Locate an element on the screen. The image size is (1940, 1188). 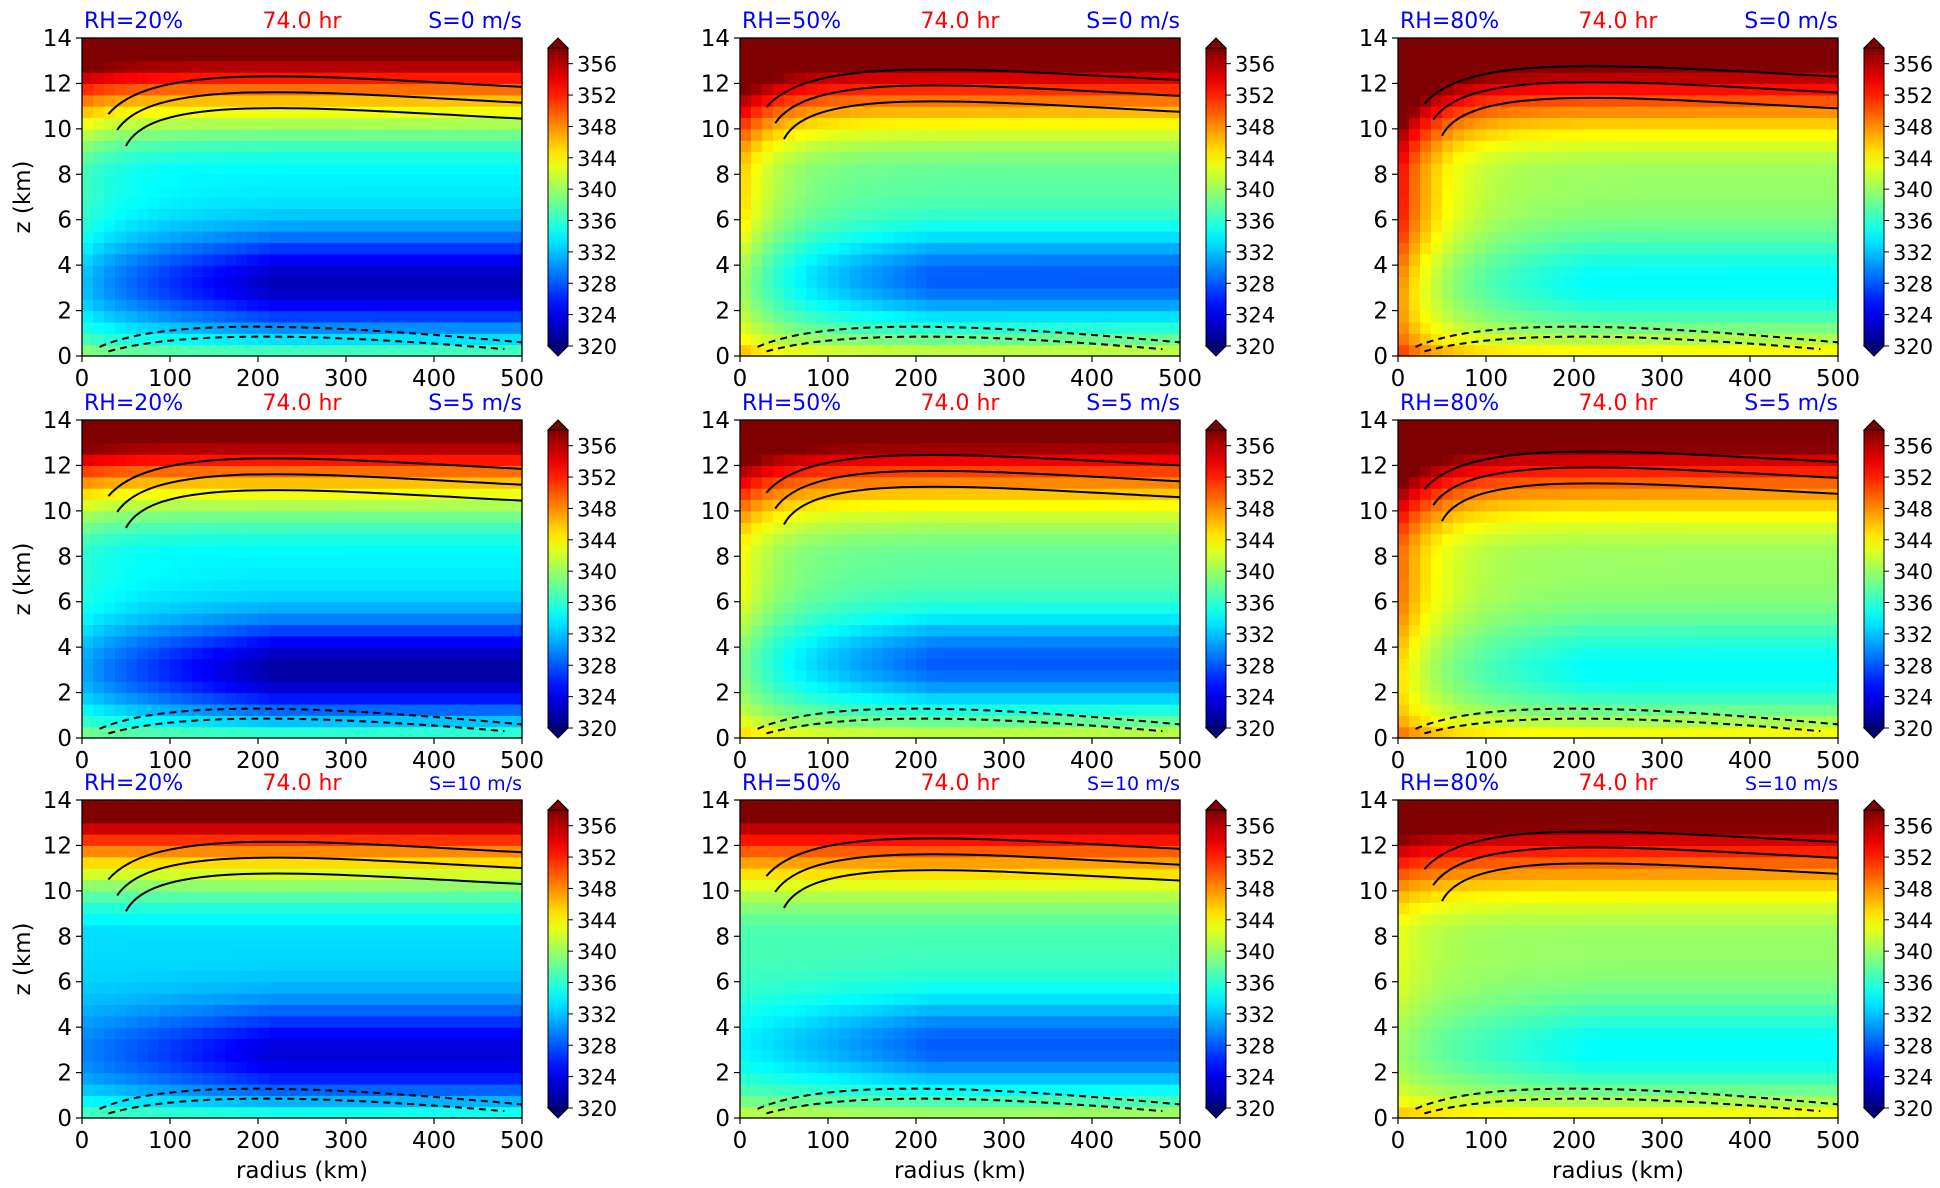
colorbar-tick-label: 356 is located at coordinates (597, 447).